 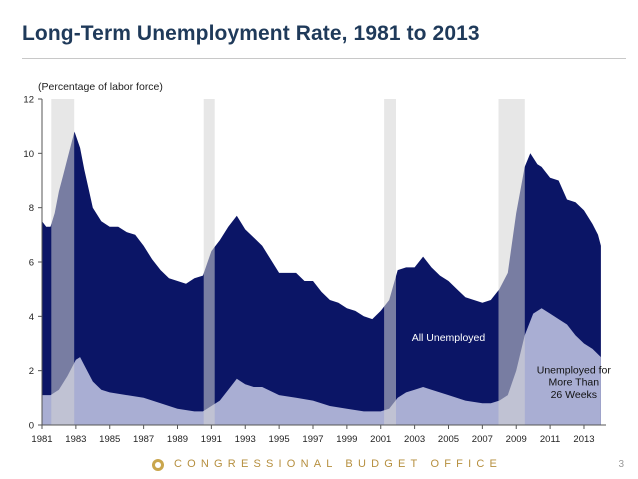 What do you see at coordinates (31, 208) in the screenshot?
I see `y-tick-label: 8` at bounding box center [31, 208].